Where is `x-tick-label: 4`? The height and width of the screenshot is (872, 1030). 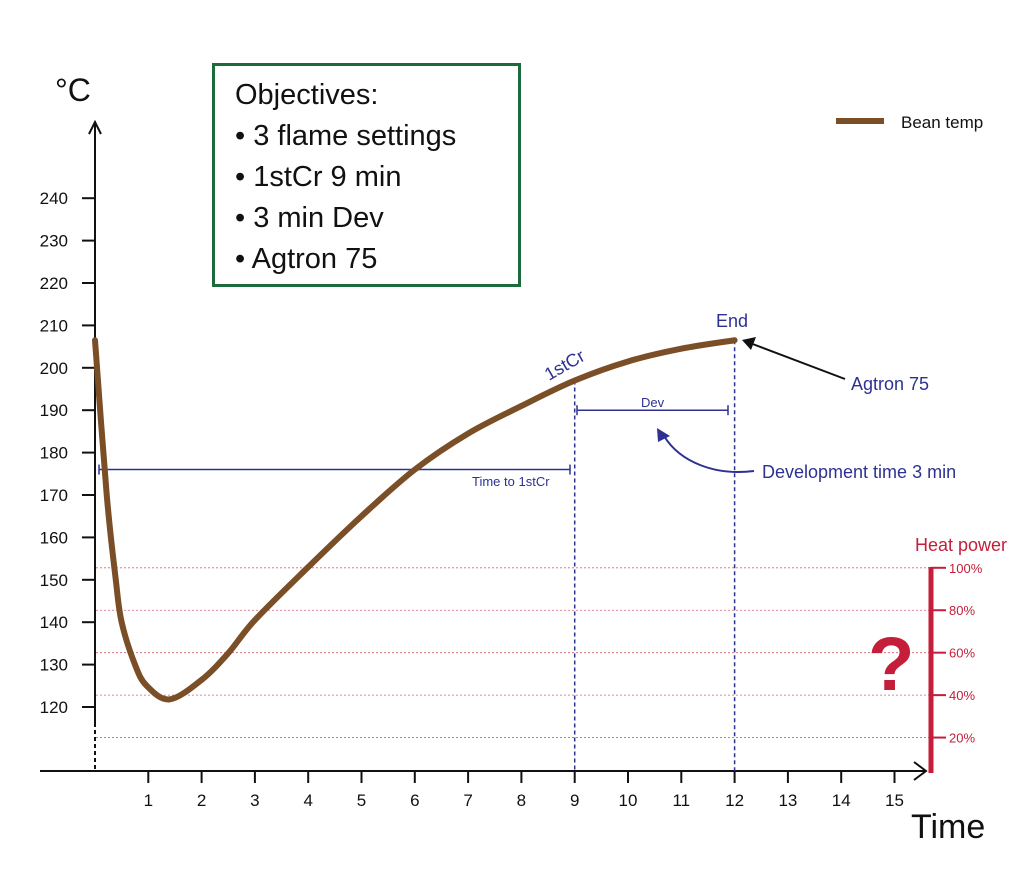
x-tick-label: 4 is located at coordinates (307, 800).